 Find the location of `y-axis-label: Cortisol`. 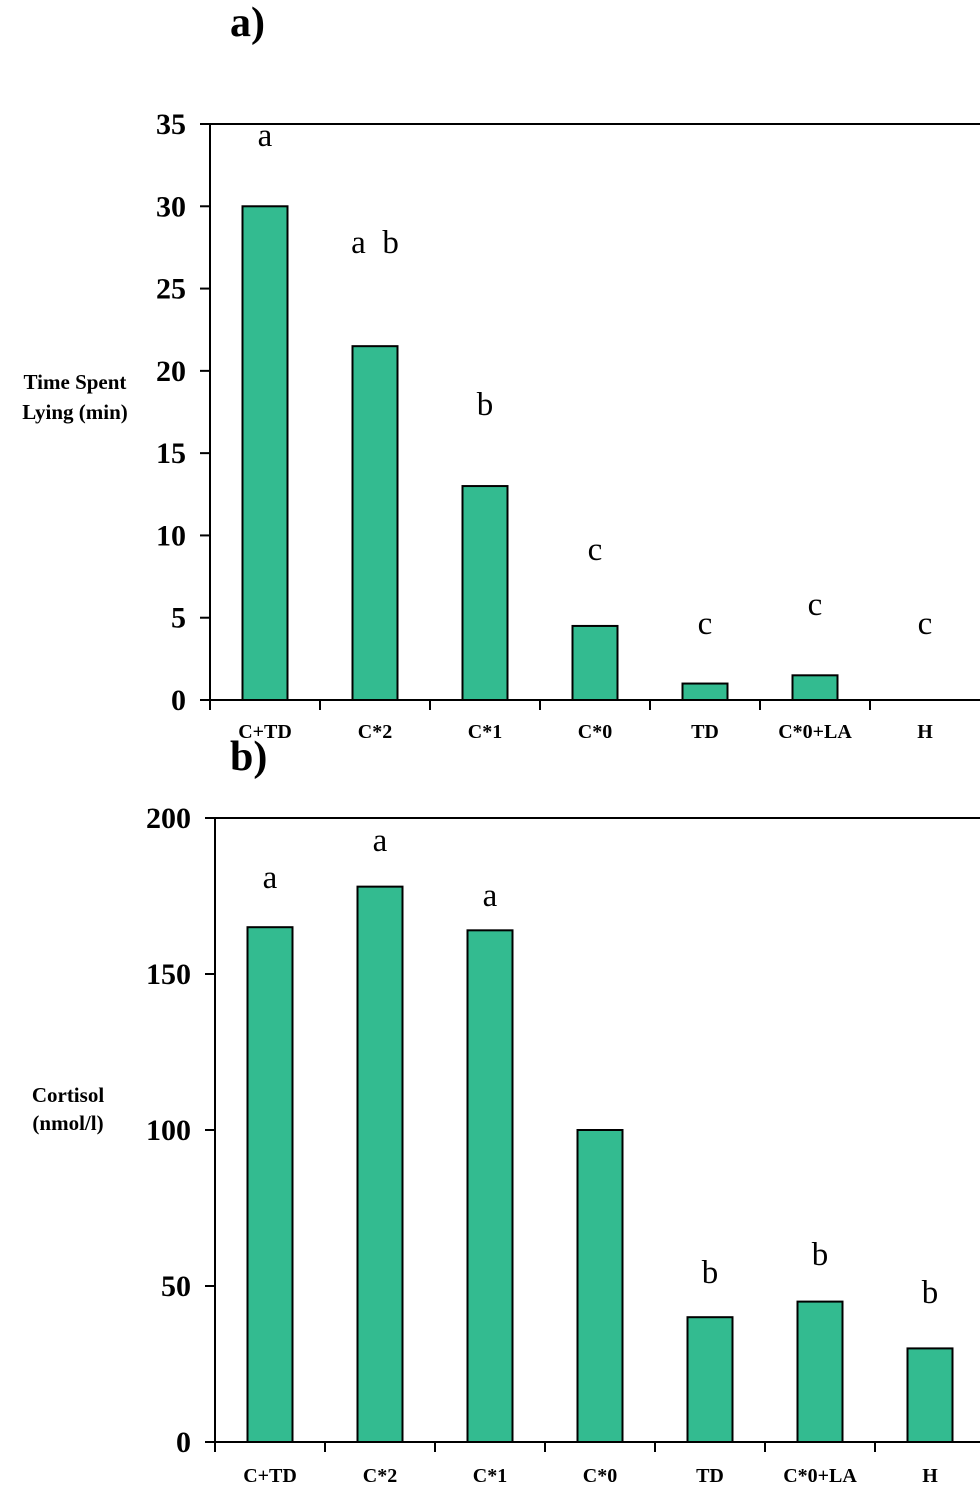

y-axis-label: Cortisol is located at coordinates (68, 1095).